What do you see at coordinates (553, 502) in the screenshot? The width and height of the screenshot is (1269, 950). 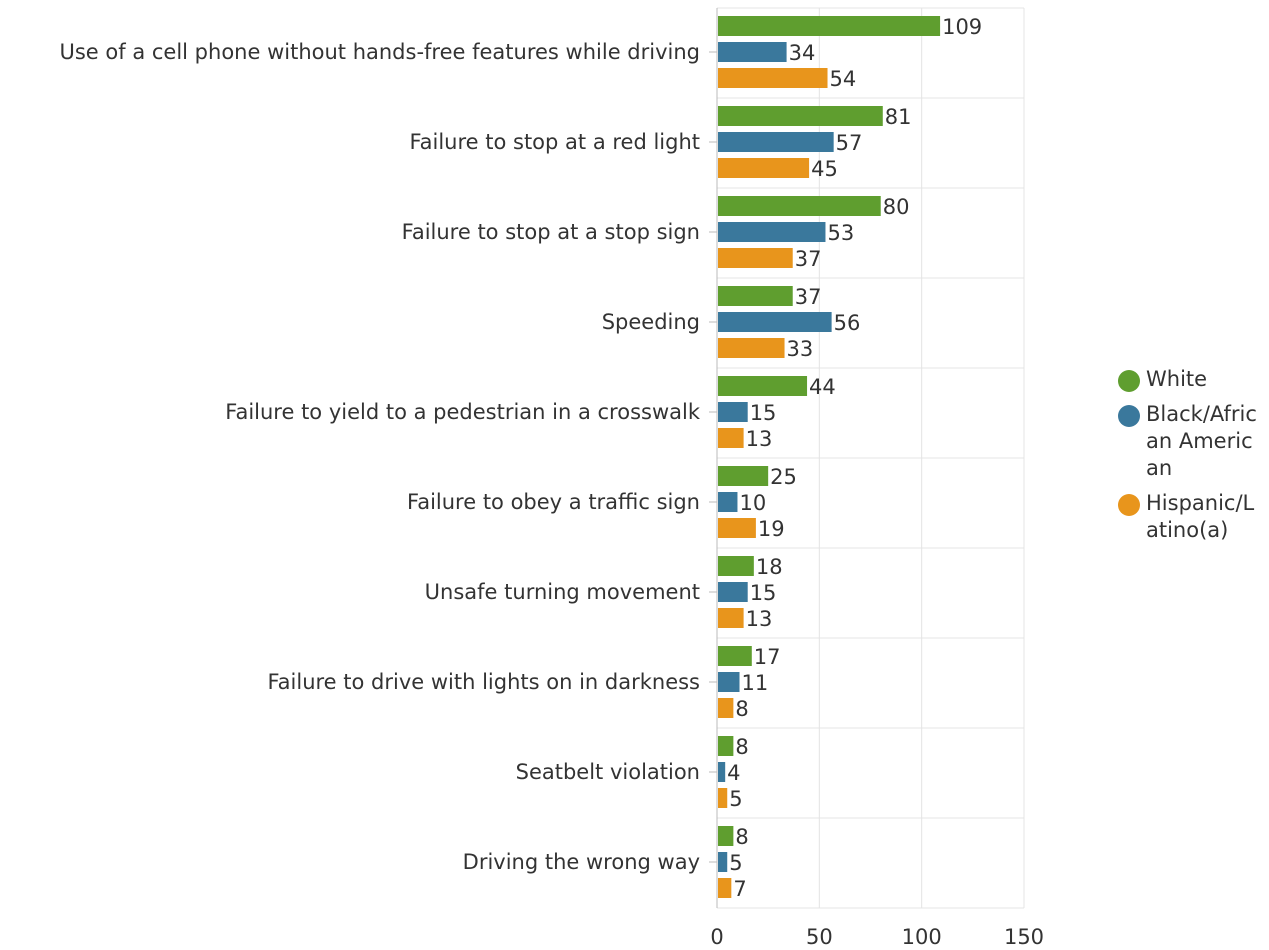 I see `category-label: Failure to obey a traffic sign` at bounding box center [553, 502].